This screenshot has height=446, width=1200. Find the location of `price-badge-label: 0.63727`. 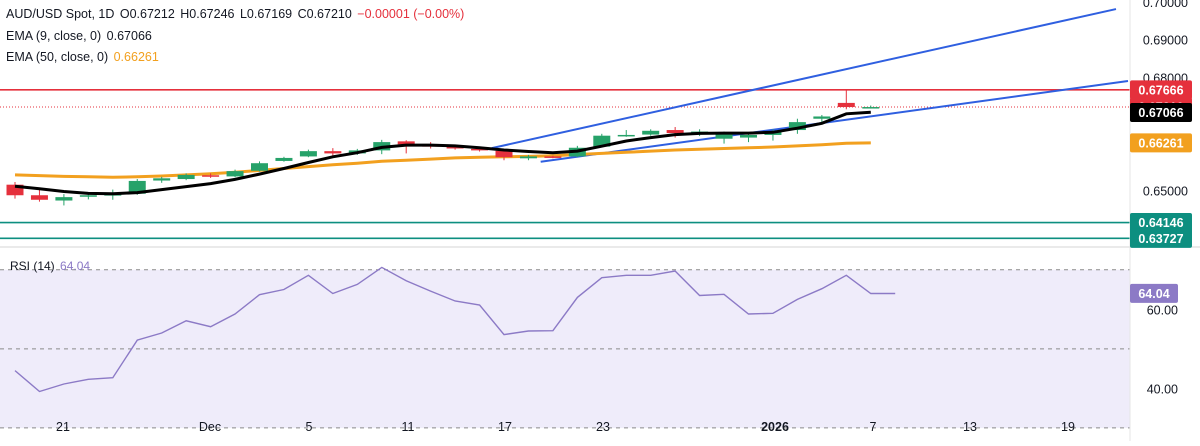

price-badge-label: 0.63727 is located at coordinates (1160, 239).